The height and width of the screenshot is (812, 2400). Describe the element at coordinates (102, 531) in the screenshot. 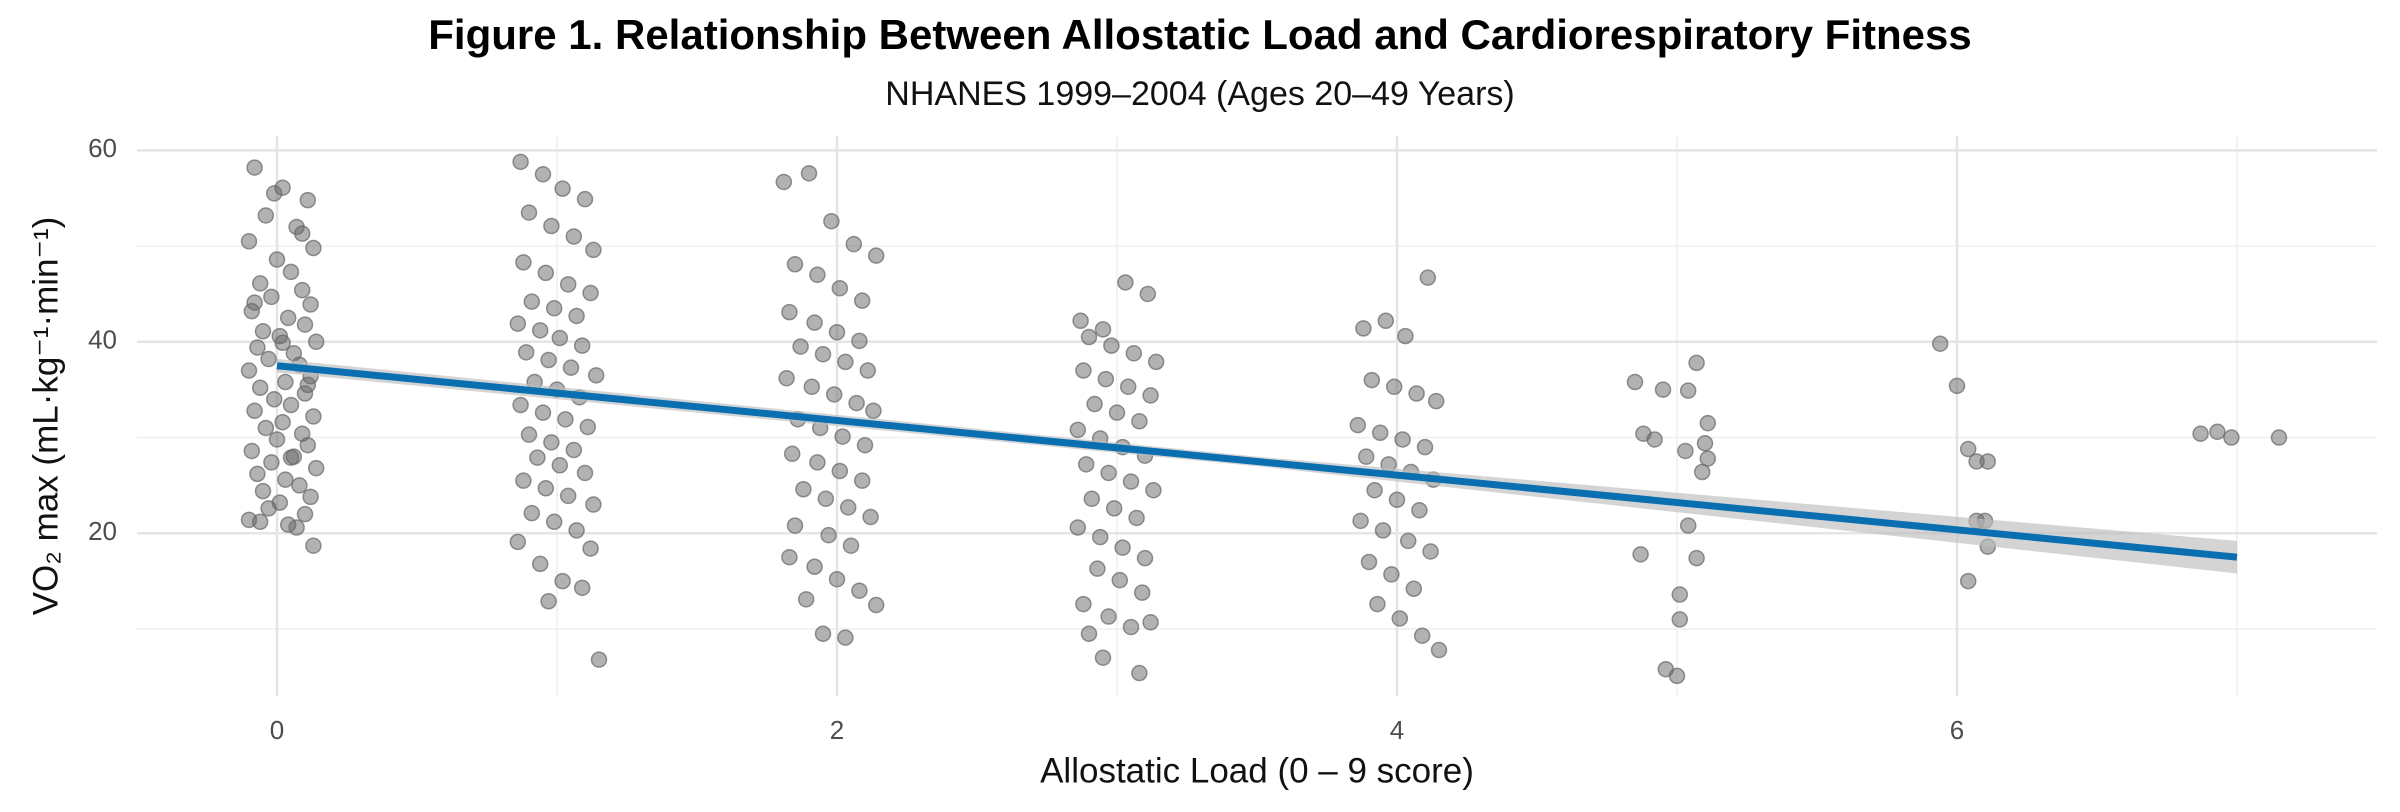

I see `y-tick-label: 20` at that location.